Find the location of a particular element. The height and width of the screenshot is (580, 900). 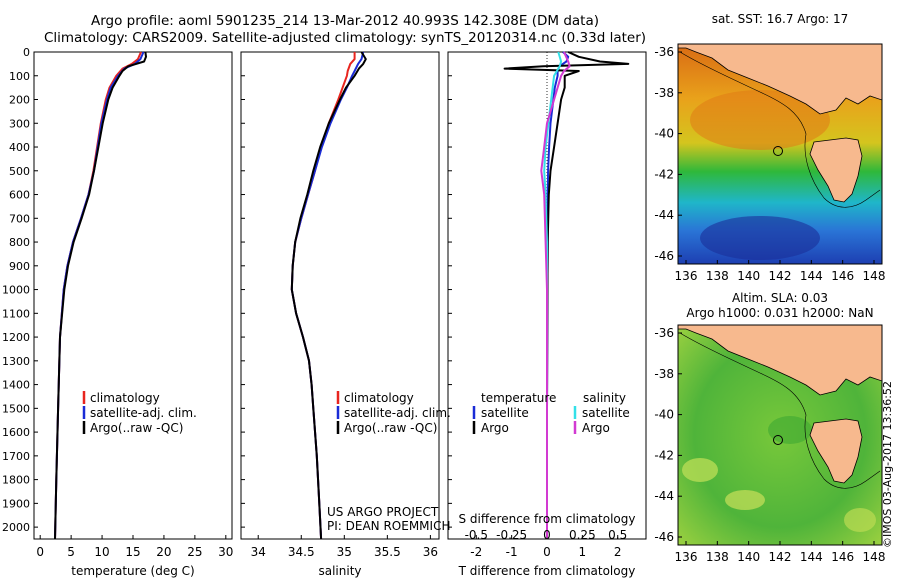

temperature-xlabel: temperature (deg C) is located at coordinates (132, 571).